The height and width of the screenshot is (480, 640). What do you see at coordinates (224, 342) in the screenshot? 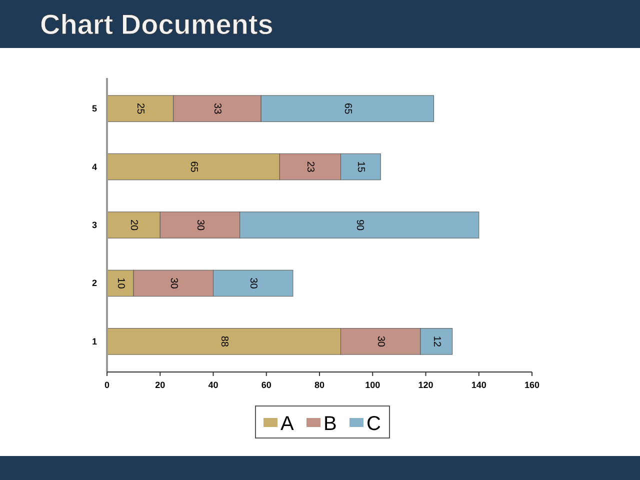
I see `data-label: 88` at bounding box center [224, 342].